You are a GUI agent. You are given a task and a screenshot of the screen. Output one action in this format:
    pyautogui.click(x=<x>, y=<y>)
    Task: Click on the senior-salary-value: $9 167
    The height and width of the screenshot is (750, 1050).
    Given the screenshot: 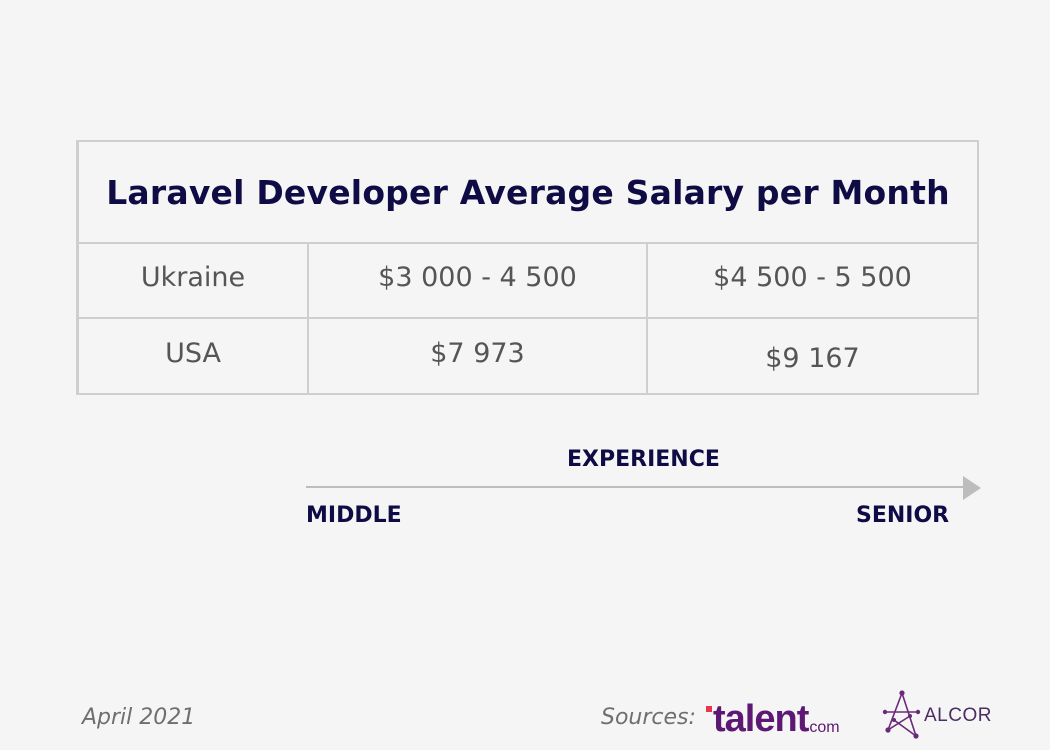 What is the action you would take?
    pyautogui.click(x=812, y=358)
    